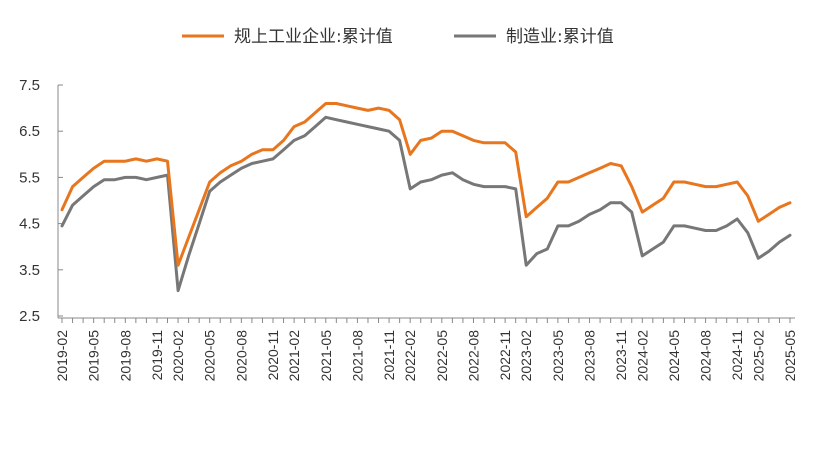 This screenshot has width=834, height=454. What do you see at coordinates (737, 355) in the screenshot?
I see `x-tick-label: 2024-11` at bounding box center [737, 355].